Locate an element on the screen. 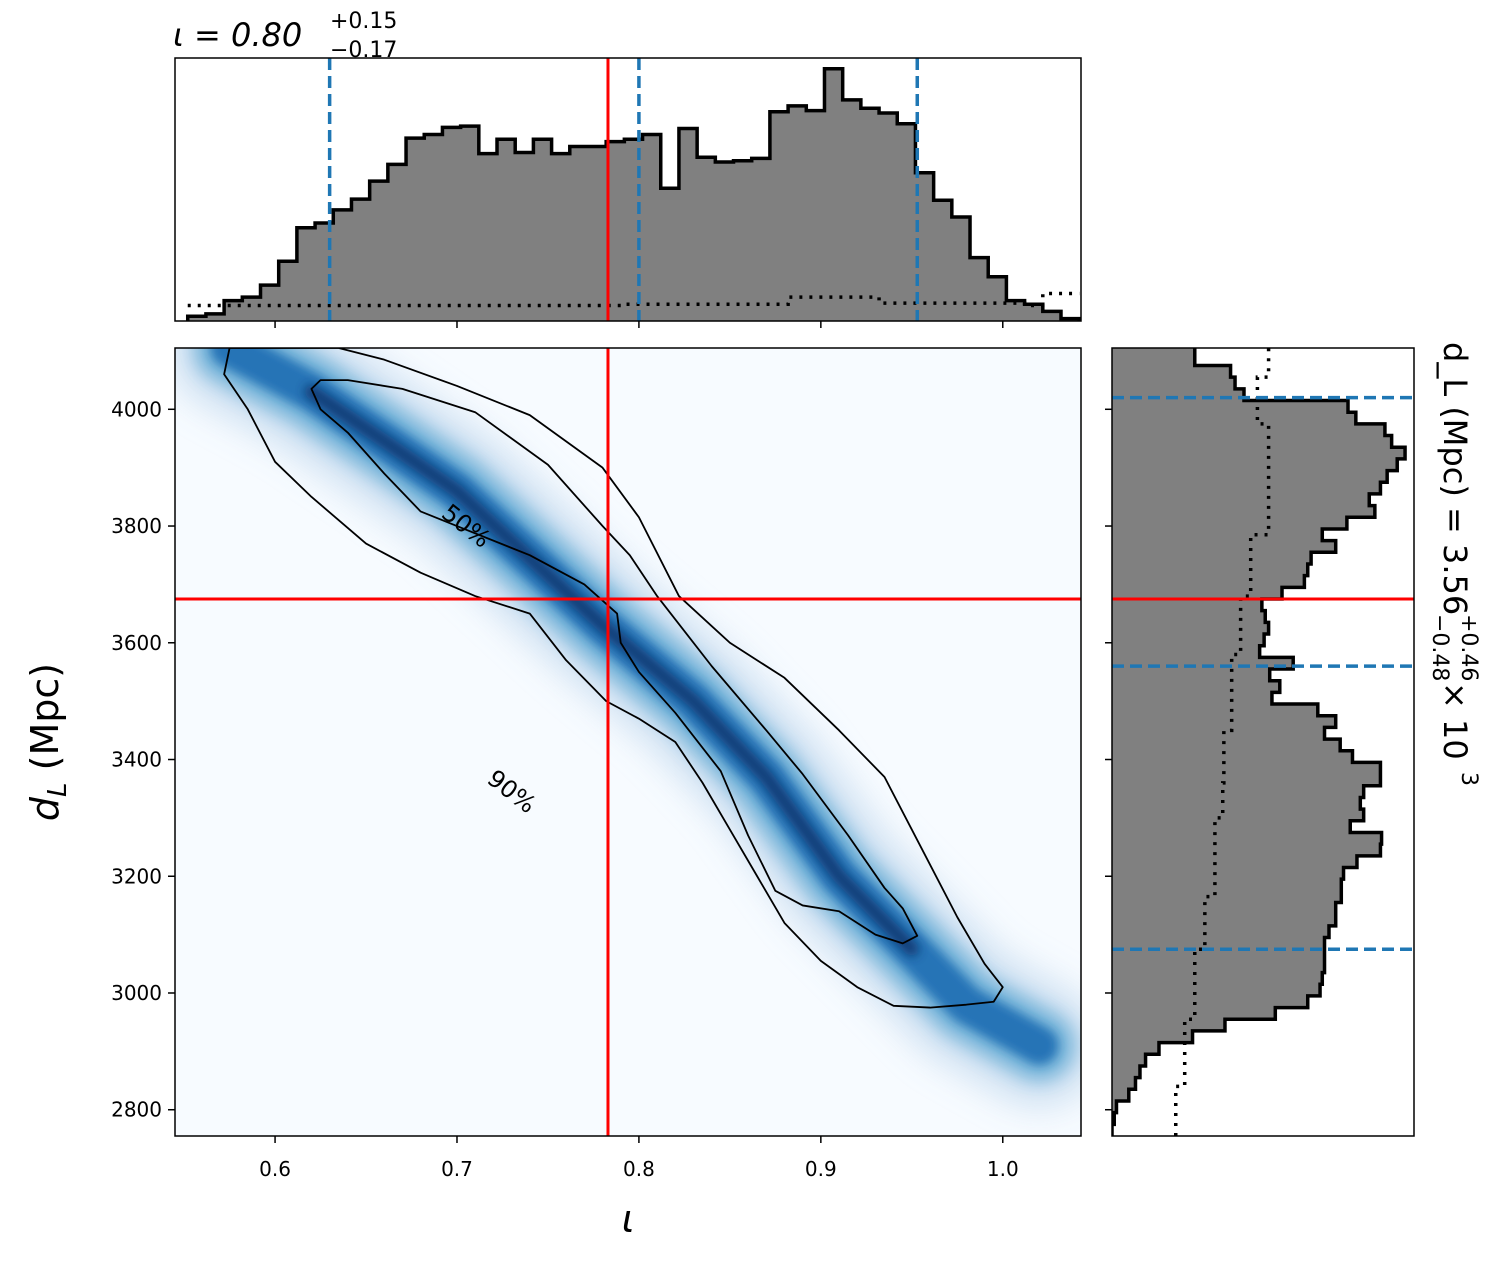 The image size is (1502, 1263). top-title-sup: +0.15 is located at coordinates (363, 21).